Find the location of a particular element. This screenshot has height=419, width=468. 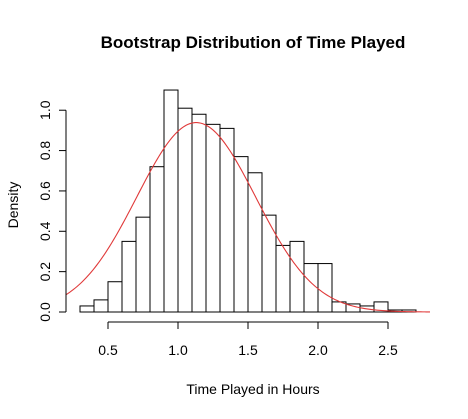

y-tick-label: 0.0 is located at coordinates (45, 312).